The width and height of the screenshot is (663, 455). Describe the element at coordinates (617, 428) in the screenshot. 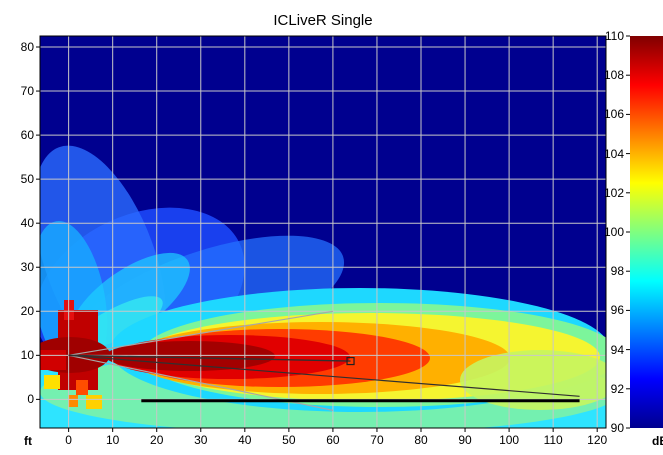

I see `colorbar-tick-label: 90` at that location.